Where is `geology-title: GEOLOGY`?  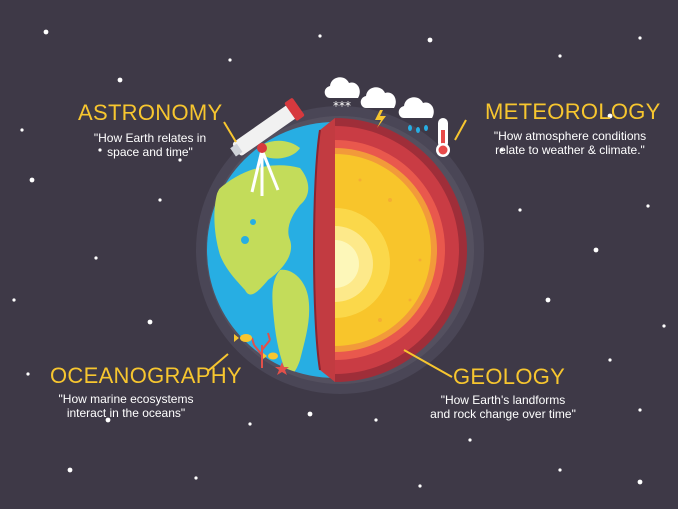 geology-title: GEOLOGY is located at coordinates (509, 376).